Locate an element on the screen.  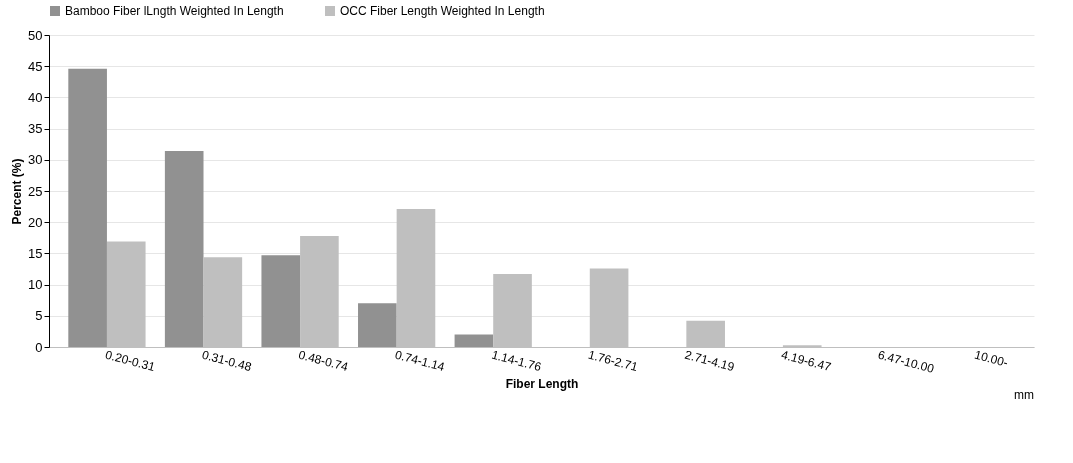
x-tick-label: 0.74-1.14 is located at coordinates (420, 361).